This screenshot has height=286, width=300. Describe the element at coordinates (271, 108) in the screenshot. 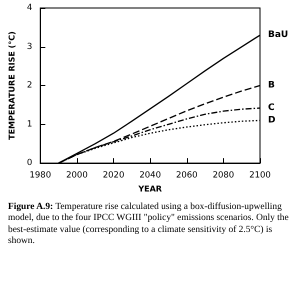

I see `series-label: C` at that location.